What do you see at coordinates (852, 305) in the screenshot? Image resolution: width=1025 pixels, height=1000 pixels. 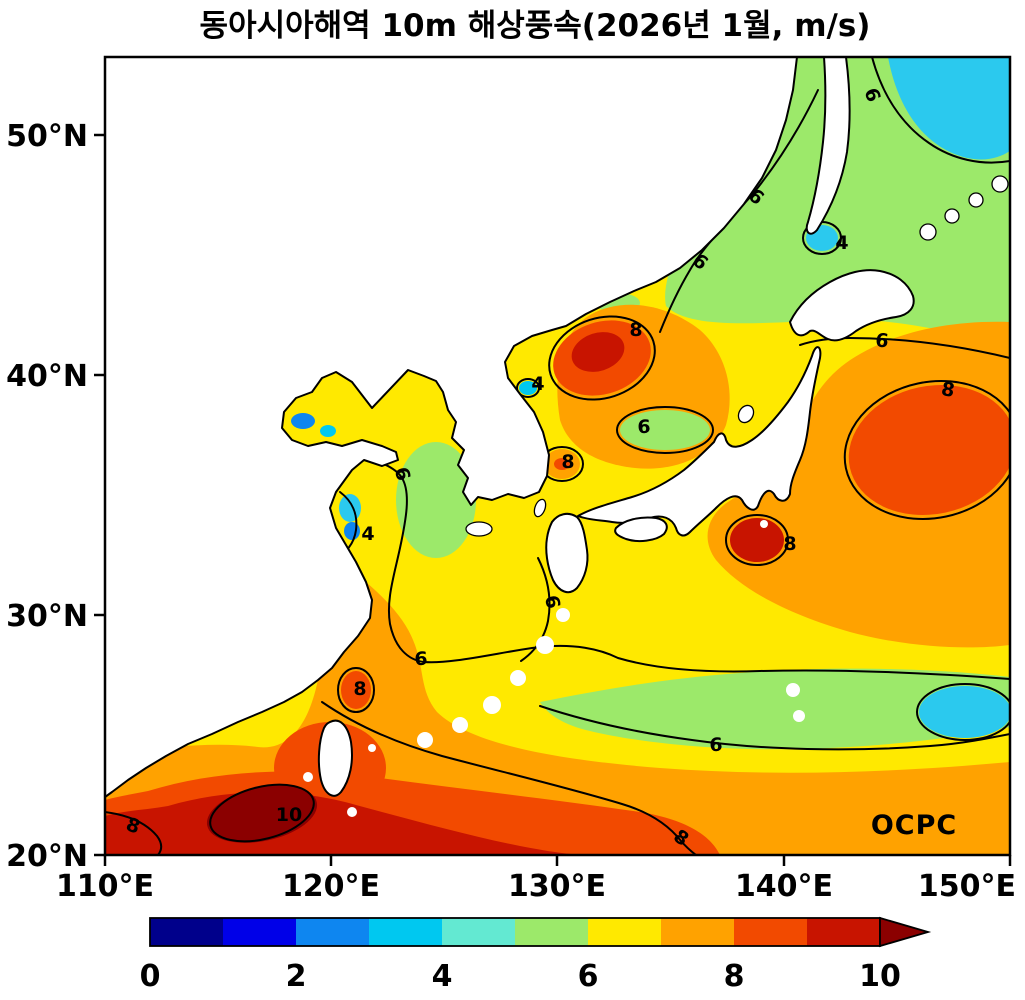 I see `land-hokkaido` at bounding box center [852, 305].